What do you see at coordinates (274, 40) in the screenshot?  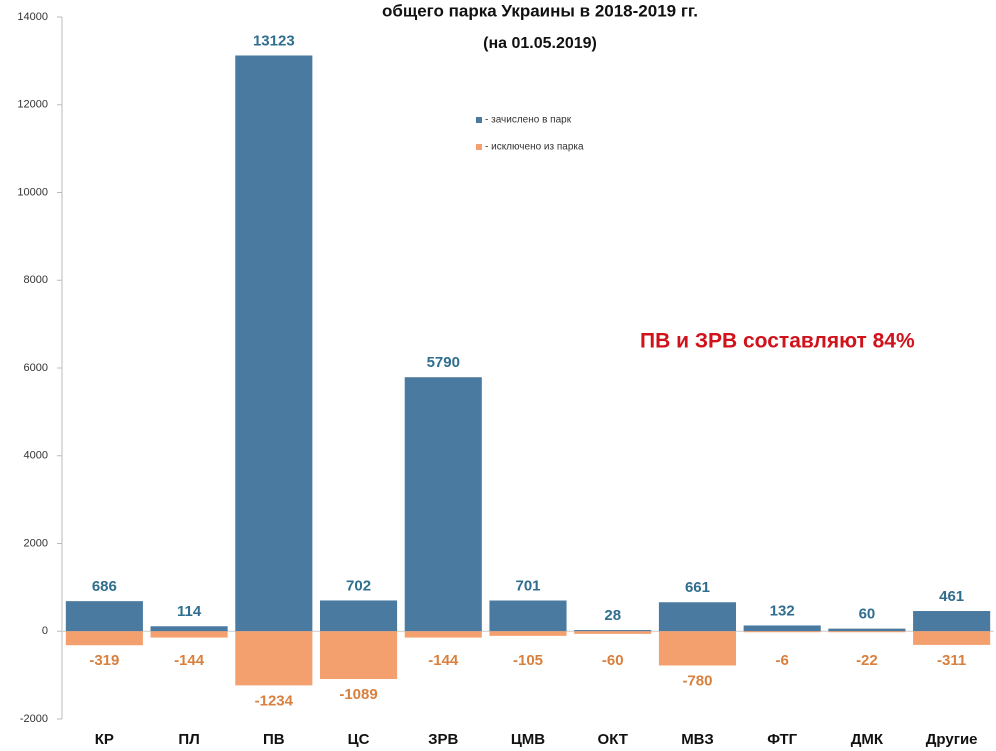 I see `data-label: 13123` at bounding box center [274, 40].